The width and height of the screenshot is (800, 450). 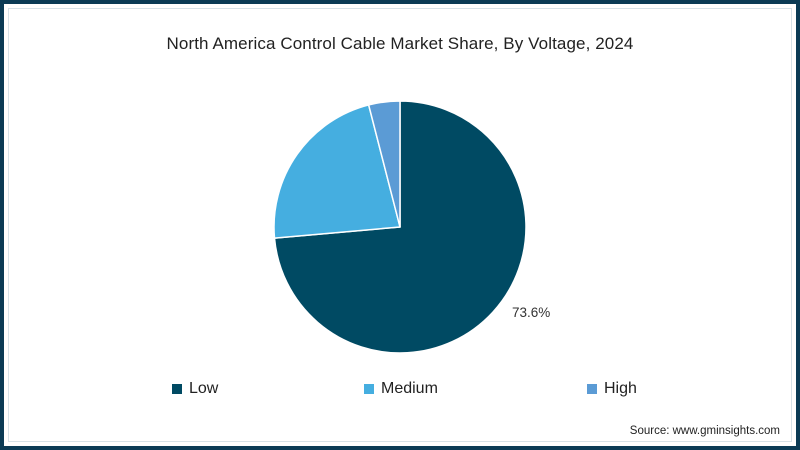 I want to click on source-note: Source: www.gminsights.com, so click(x=704, y=431).